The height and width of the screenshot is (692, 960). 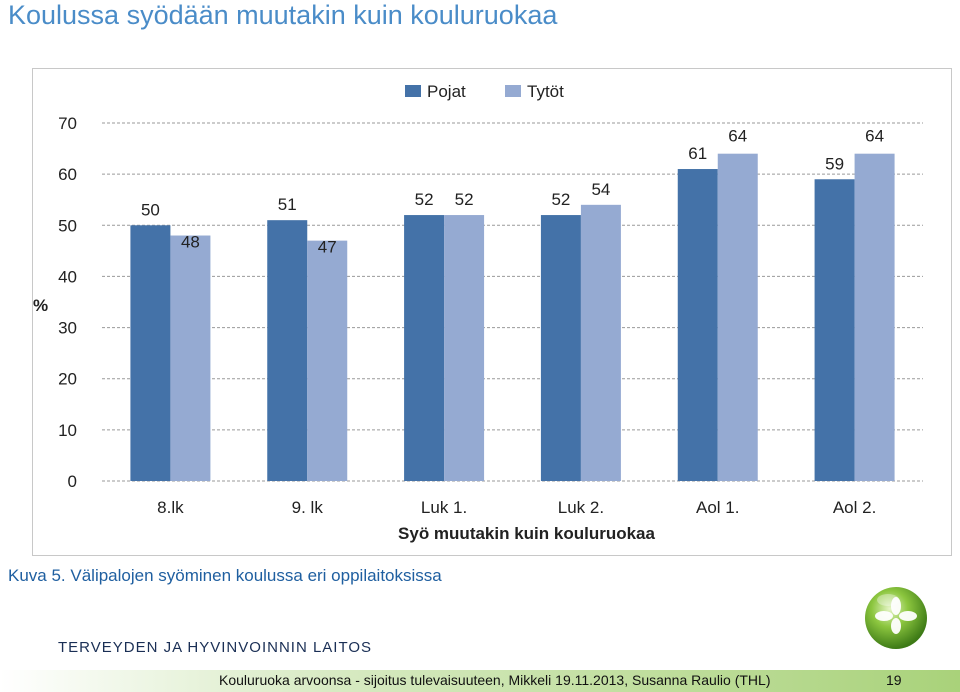 I want to click on y-tick-label: 0, so click(x=72, y=481).